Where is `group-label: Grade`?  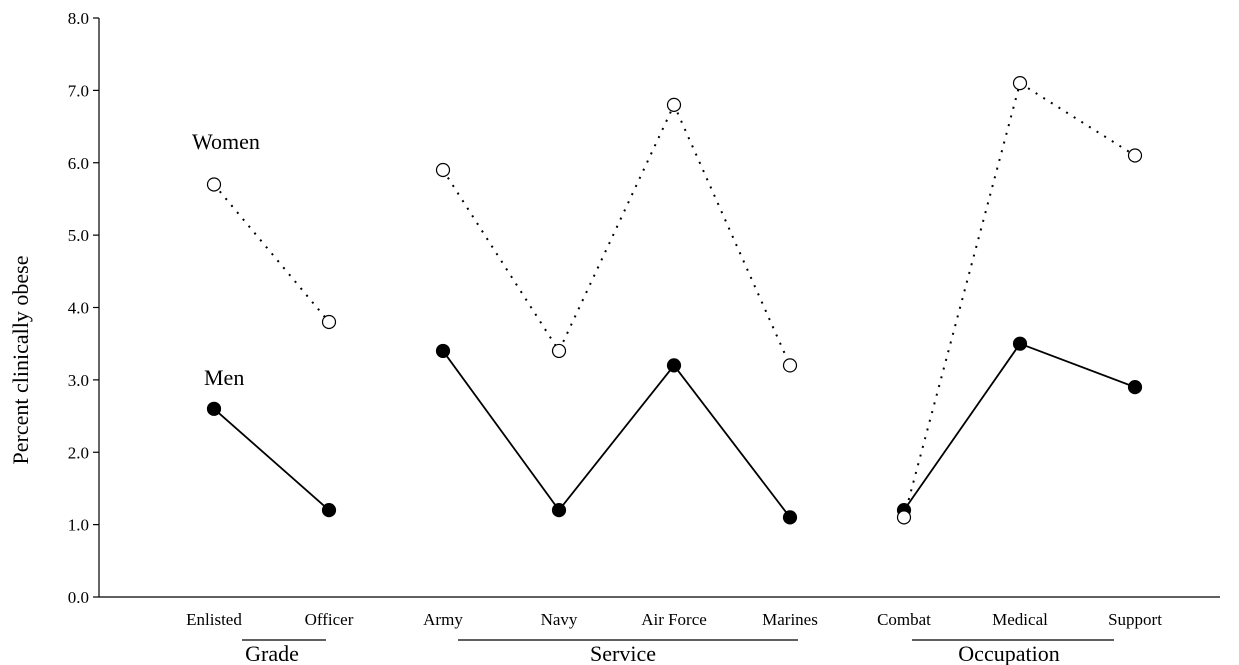
group-label: Grade is located at coordinates (272, 653).